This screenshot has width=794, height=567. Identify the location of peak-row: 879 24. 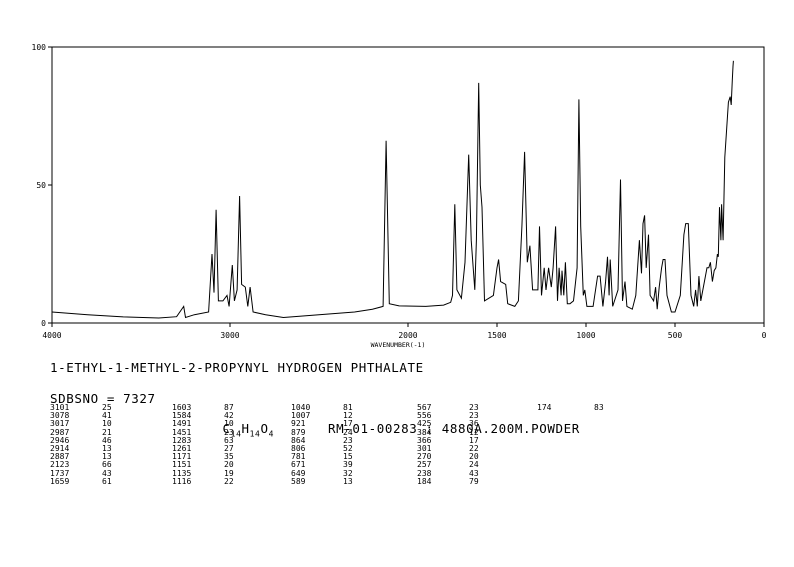
(336, 432).